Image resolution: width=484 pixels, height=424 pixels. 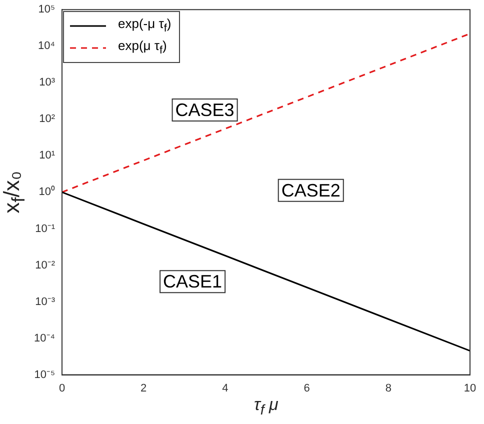 I want to click on legend-label: exp(μ τ$_{f}$), so click(x=142, y=47).